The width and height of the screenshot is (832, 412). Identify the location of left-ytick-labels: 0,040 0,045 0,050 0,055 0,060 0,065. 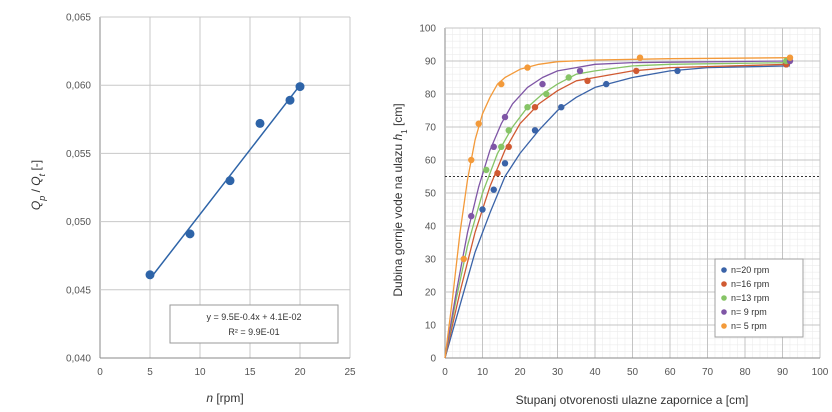
(78, 189).